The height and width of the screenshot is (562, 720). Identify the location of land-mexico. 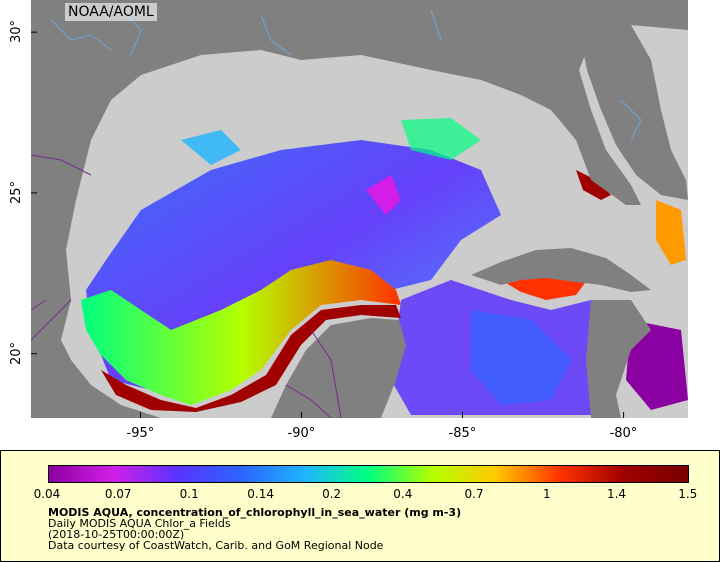
(96, 379).